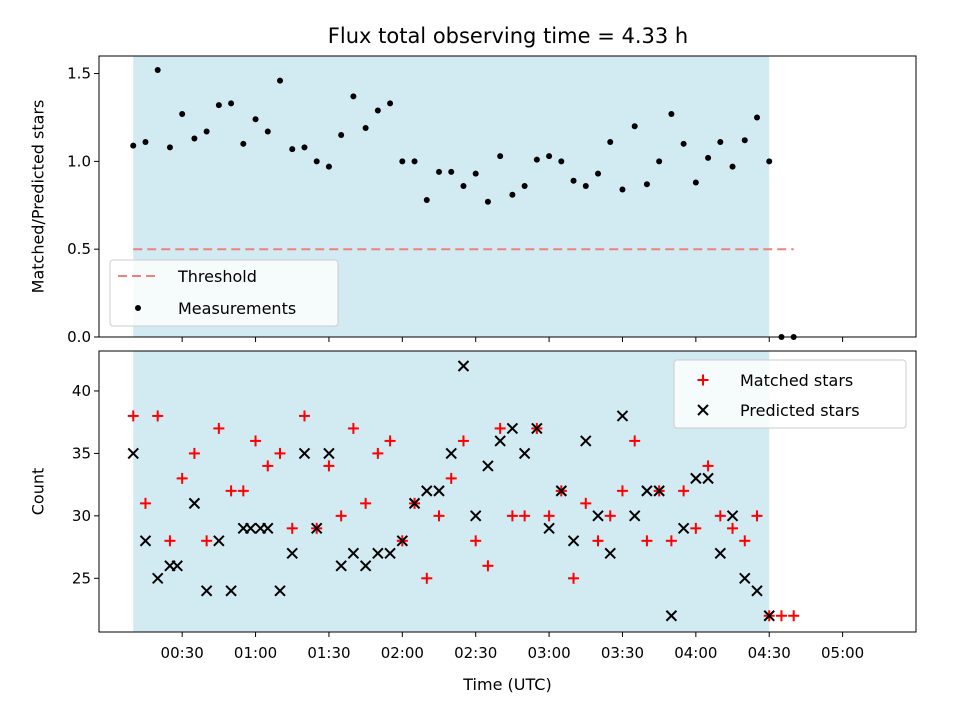 The width and height of the screenshot is (960, 720). Describe the element at coordinates (138, 308) in the screenshot. I see `legend-measurements-swatch` at that location.